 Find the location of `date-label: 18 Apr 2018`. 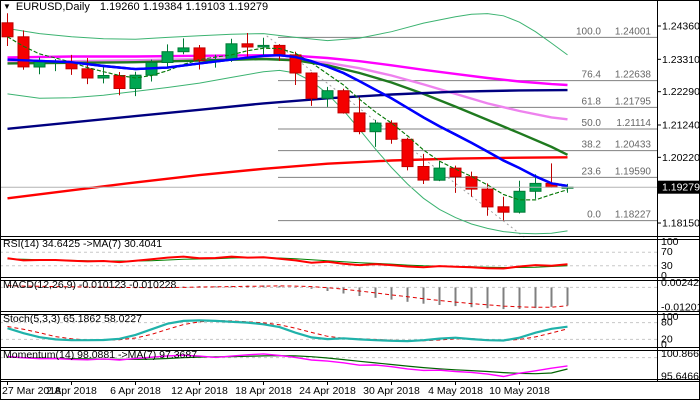

date-label: 18 Apr 2018 is located at coordinates (263, 391).